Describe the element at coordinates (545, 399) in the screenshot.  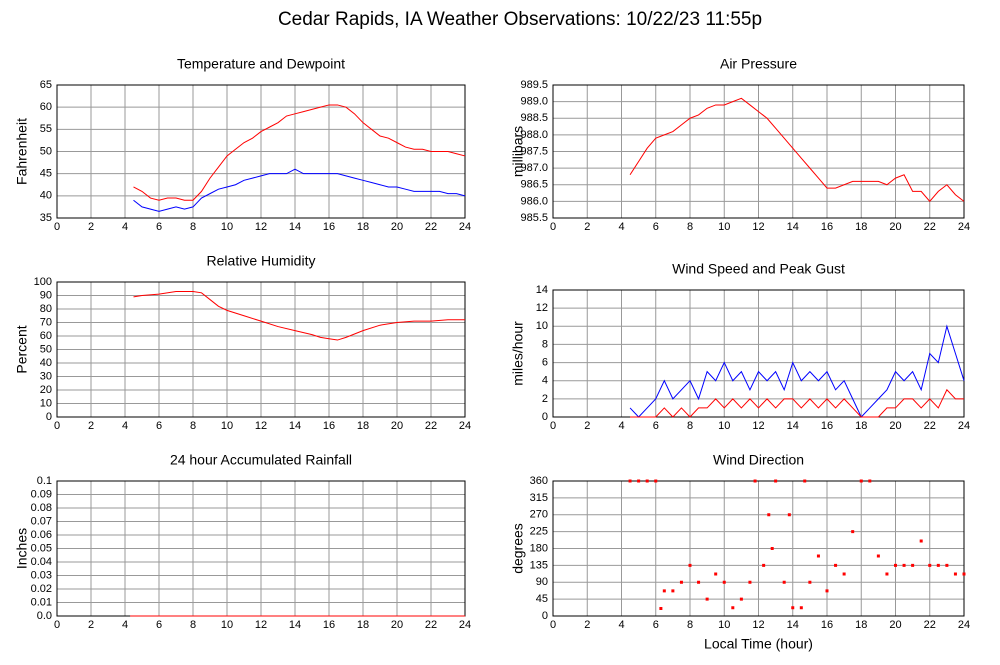
I see `y-tick-label: 2` at that location.